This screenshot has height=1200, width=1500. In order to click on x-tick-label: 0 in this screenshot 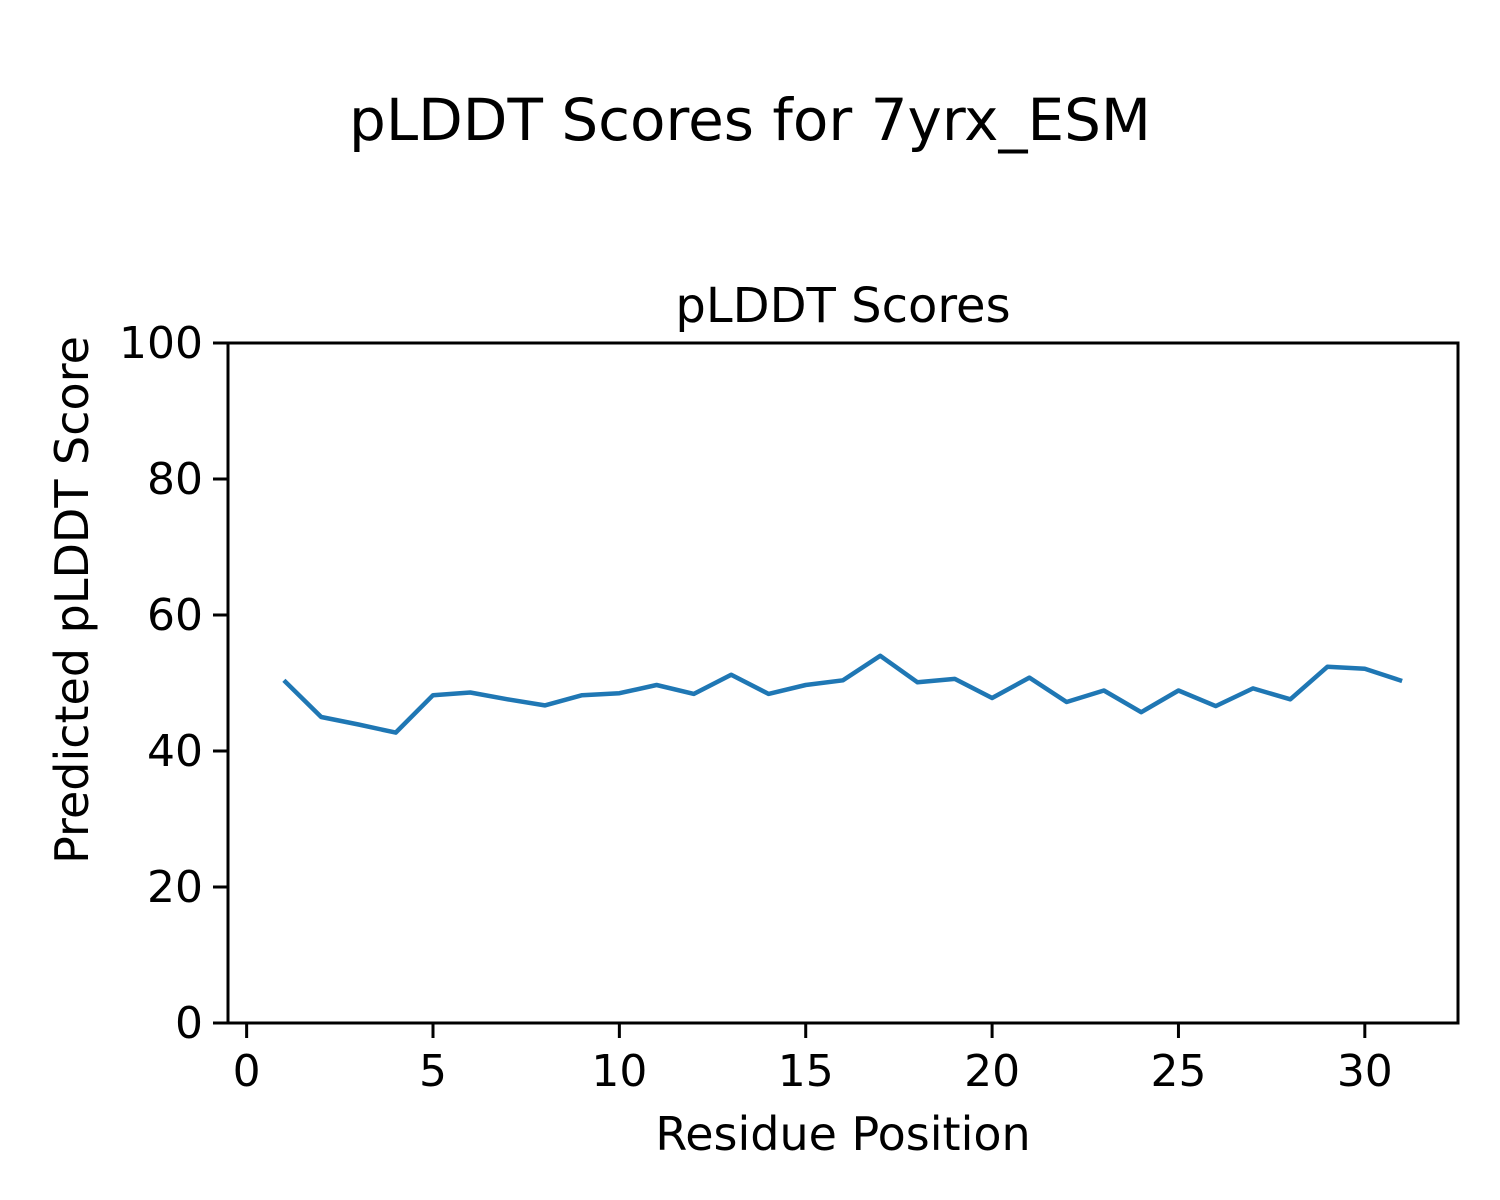, I will do `click(247, 1071)`.